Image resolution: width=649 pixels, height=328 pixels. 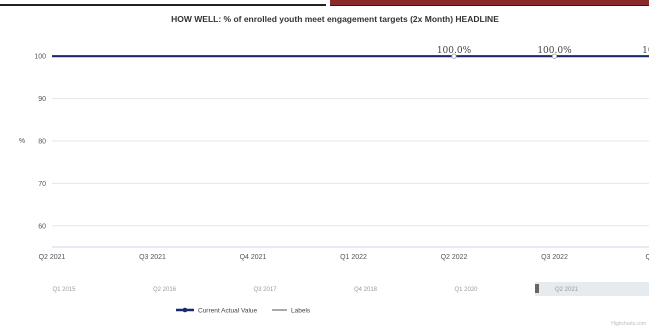 I want to click on x-tick-label: Q3 2021, so click(x=152, y=257).